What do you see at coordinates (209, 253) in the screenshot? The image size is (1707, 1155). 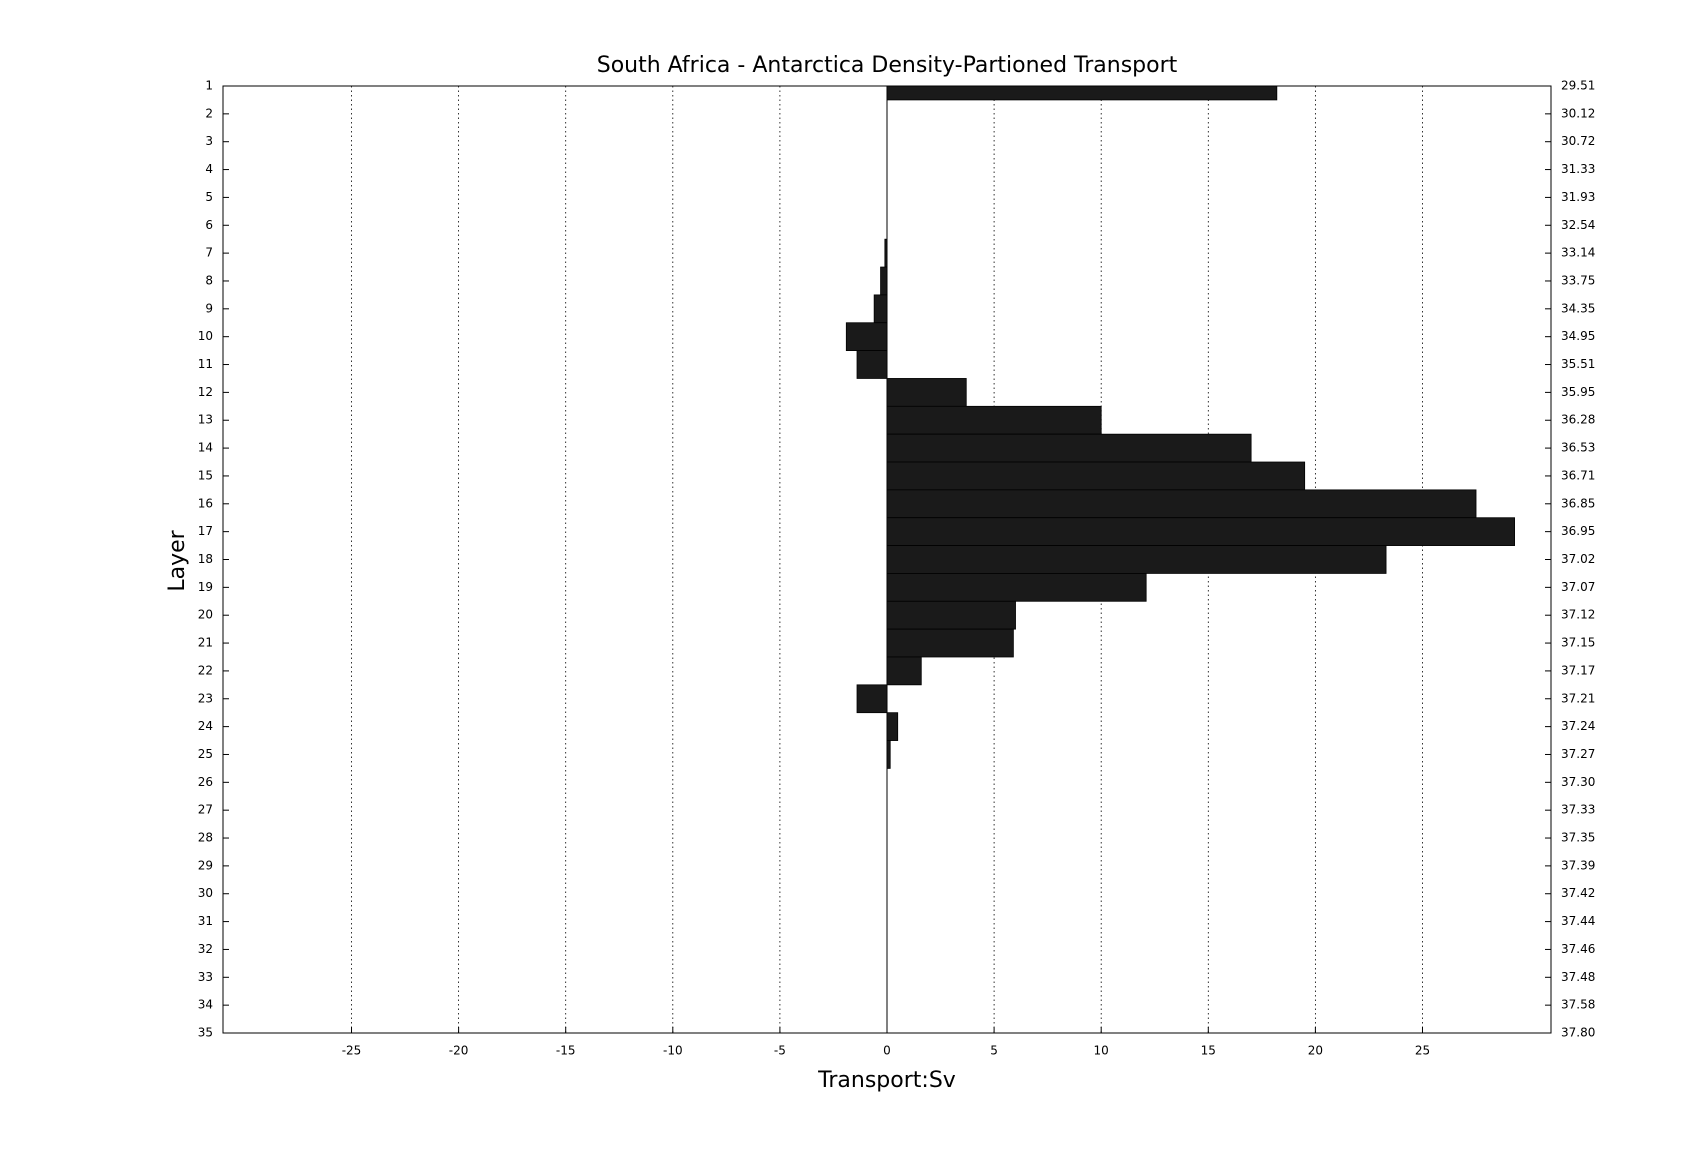 I see `y-tick-label: 7` at bounding box center [209, 253].